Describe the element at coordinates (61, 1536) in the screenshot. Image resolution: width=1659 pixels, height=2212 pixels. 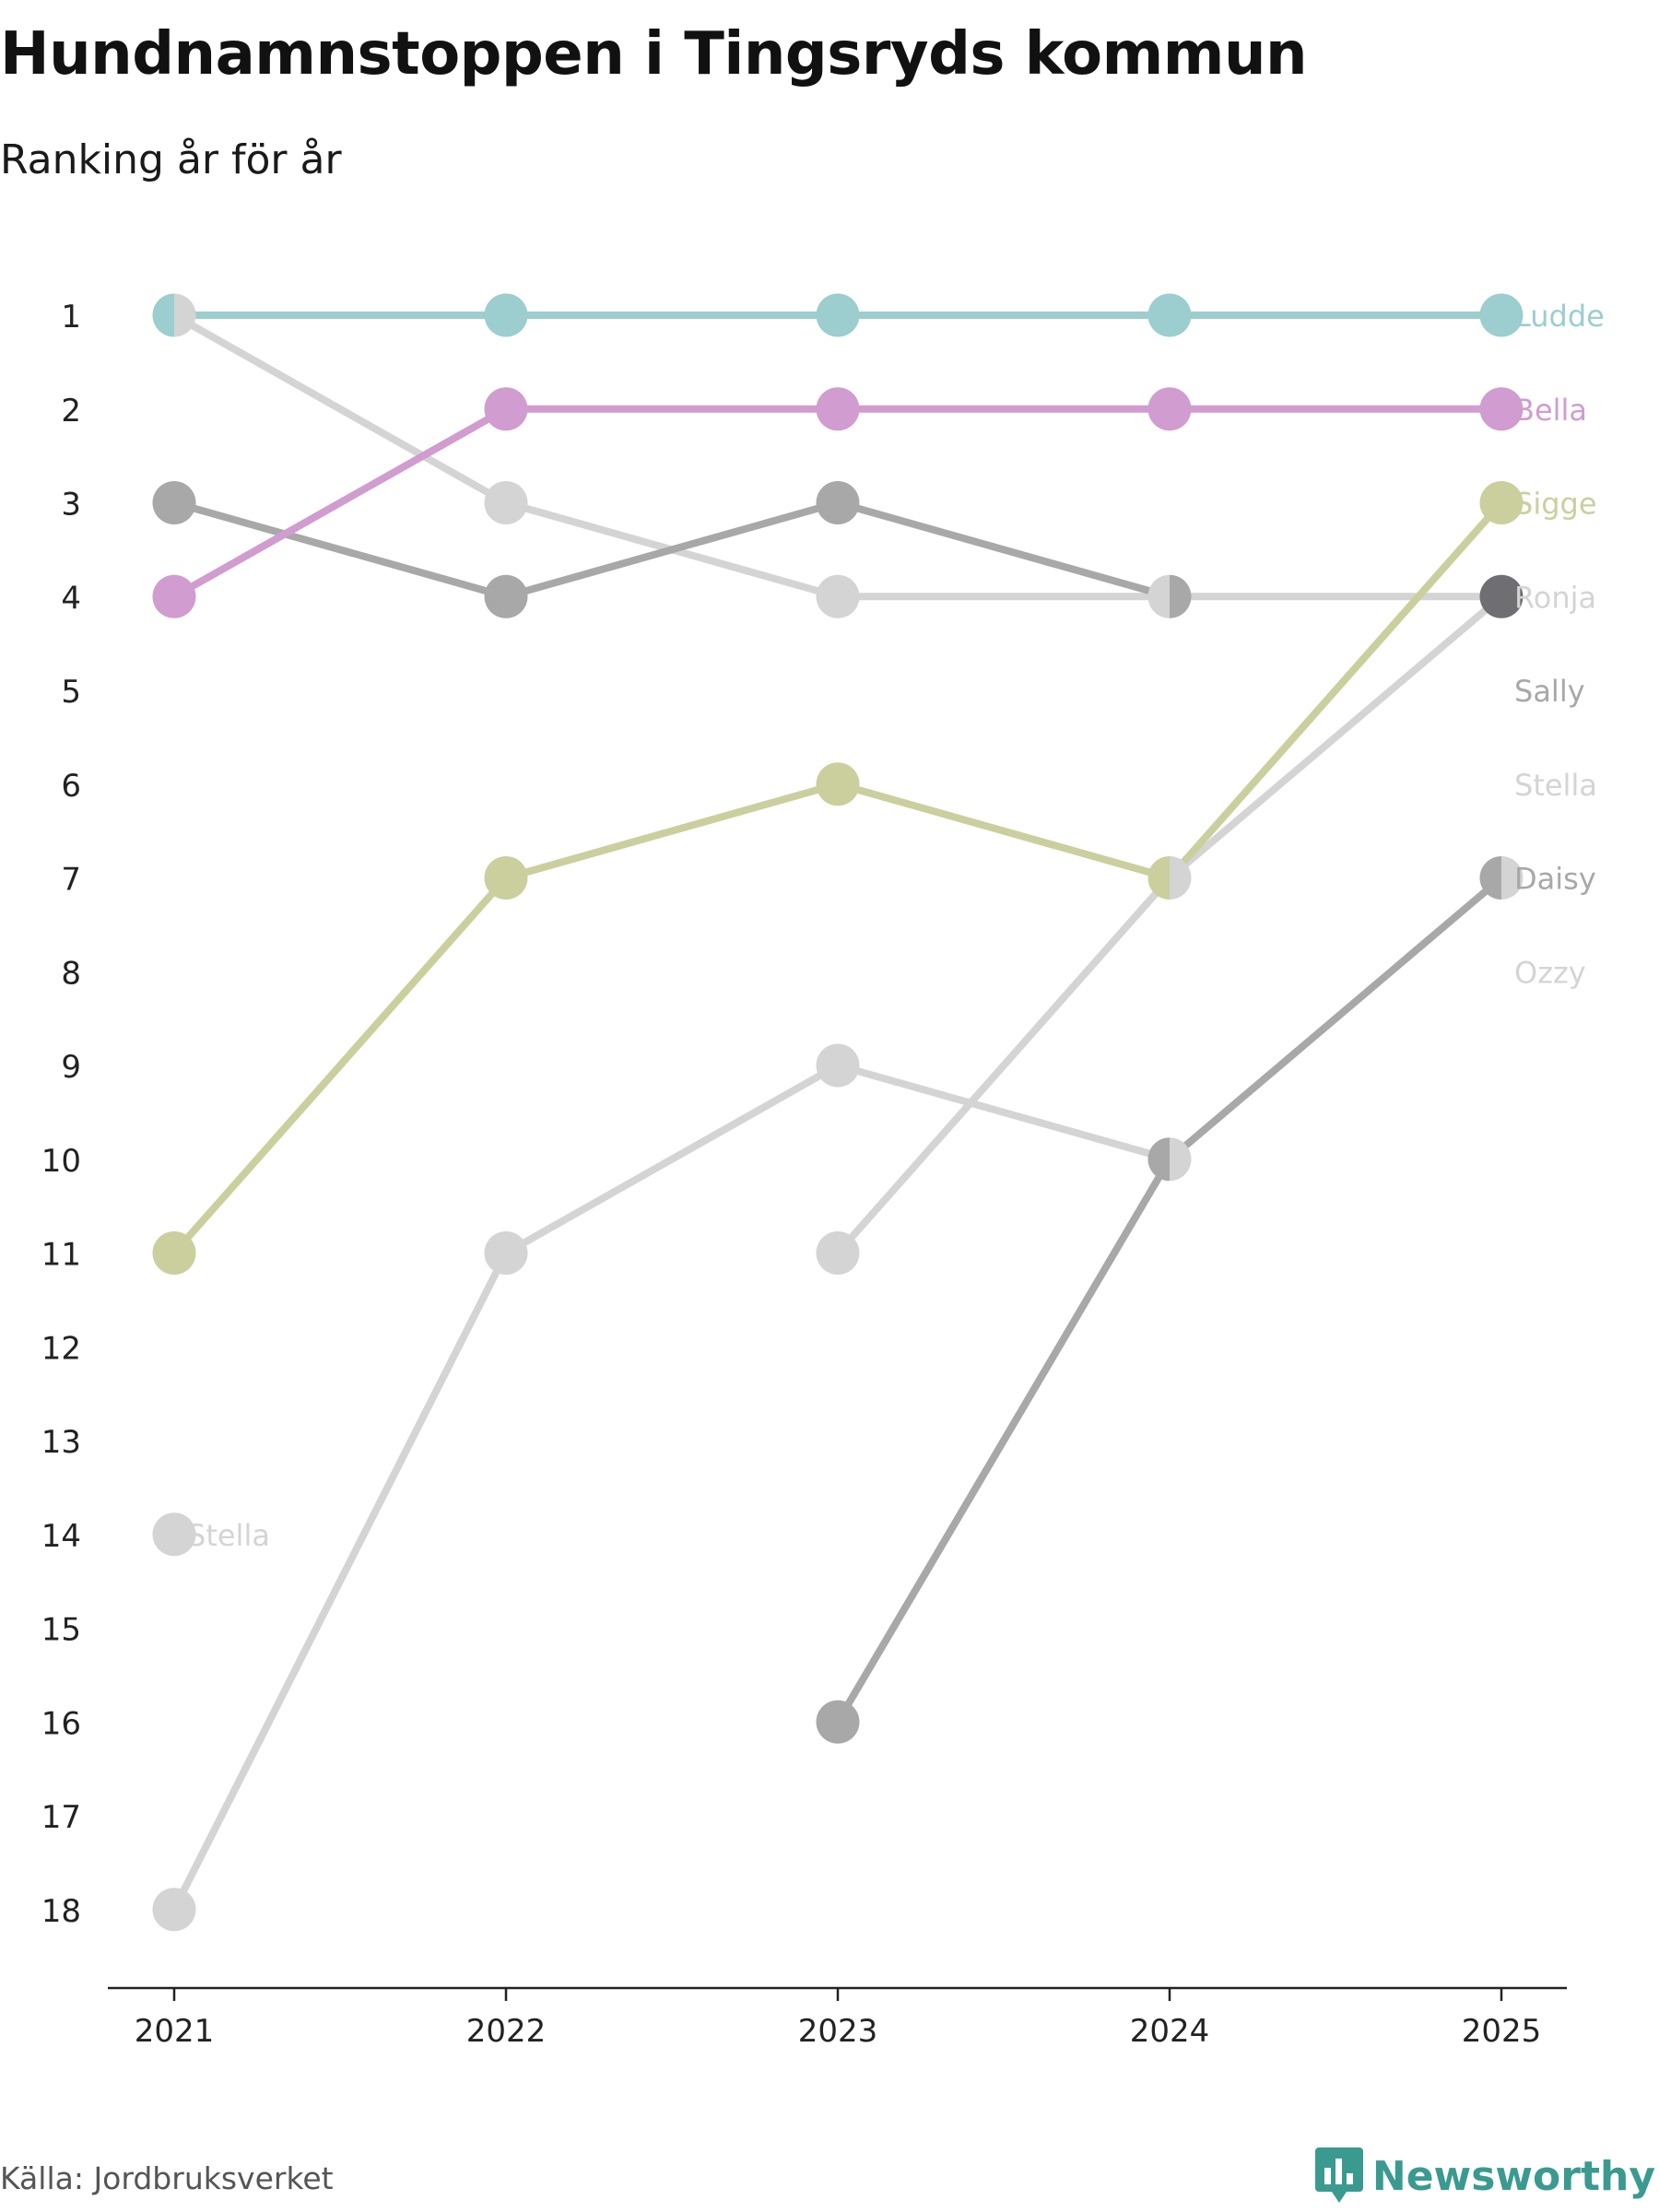
I see `y-tick-label: 14` at that location.